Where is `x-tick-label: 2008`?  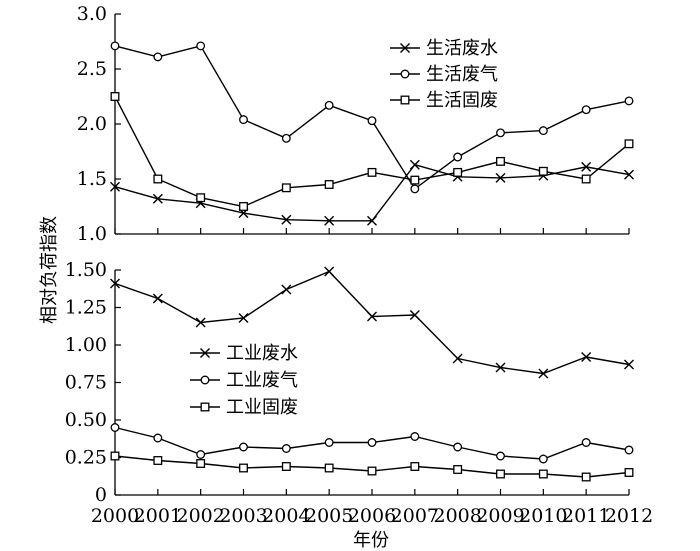
x-tick-label: 2008 is located at coordinates (457, 516).